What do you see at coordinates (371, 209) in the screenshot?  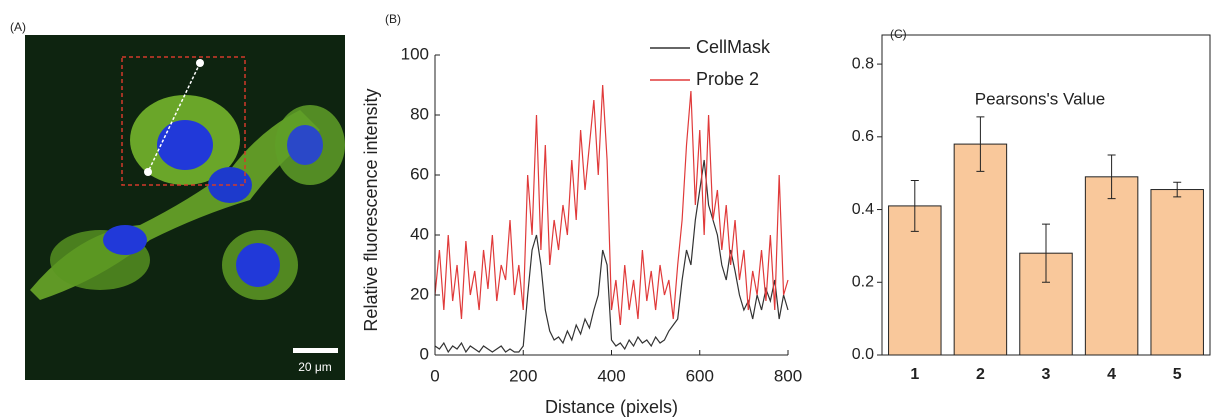 I see `y-axis-label: Relative fluorescence intensity` at bounding box center [371, 209].